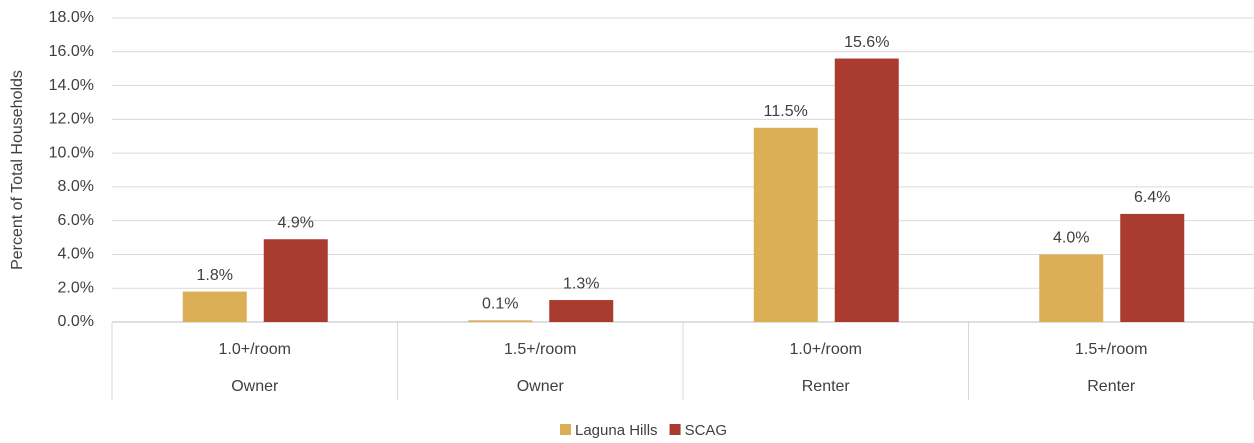 This screenshot has height=443, width=1254. What do you see at coordinates (71, 119) in the screenshot?
I see `y-tick-label: 12.0%` at bounding box center [71, 119].